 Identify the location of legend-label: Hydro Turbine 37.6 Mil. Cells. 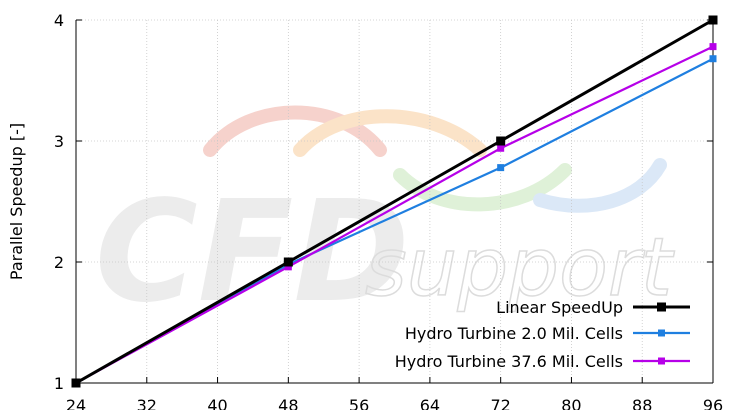
(509, 361).